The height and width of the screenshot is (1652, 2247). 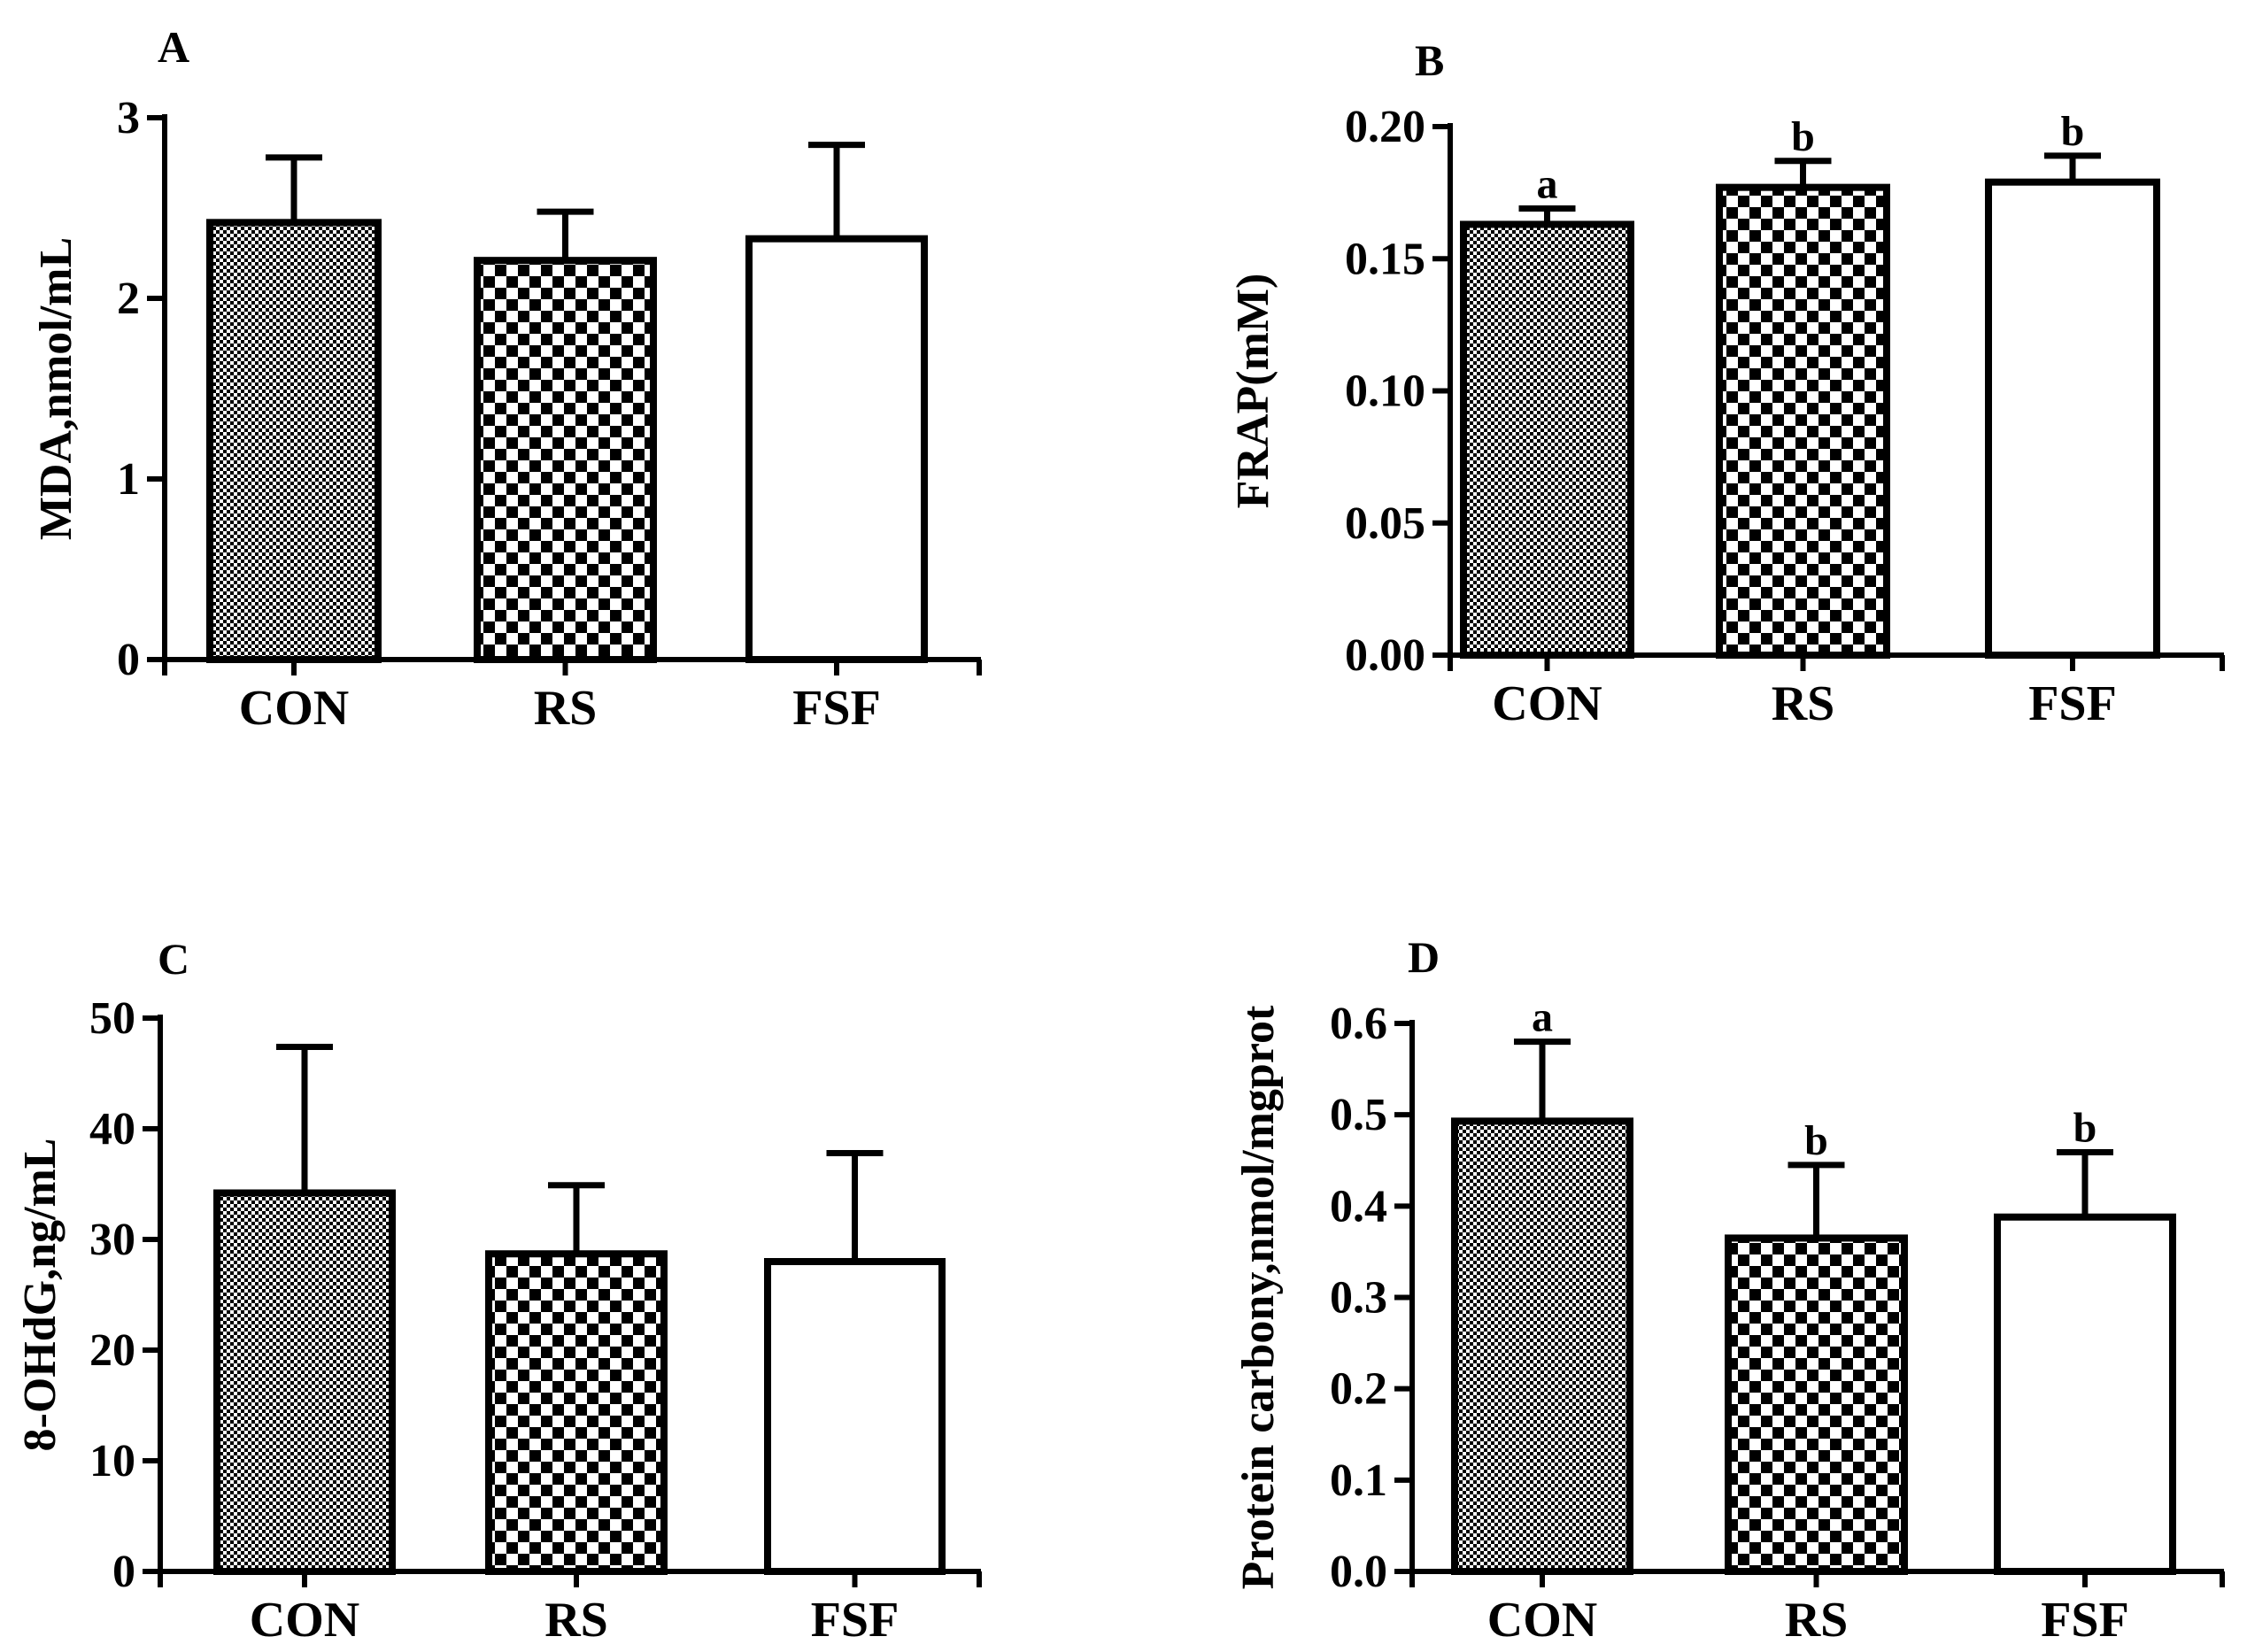 I want to click on y-tick-label: 2, so click(x=128, y=299).